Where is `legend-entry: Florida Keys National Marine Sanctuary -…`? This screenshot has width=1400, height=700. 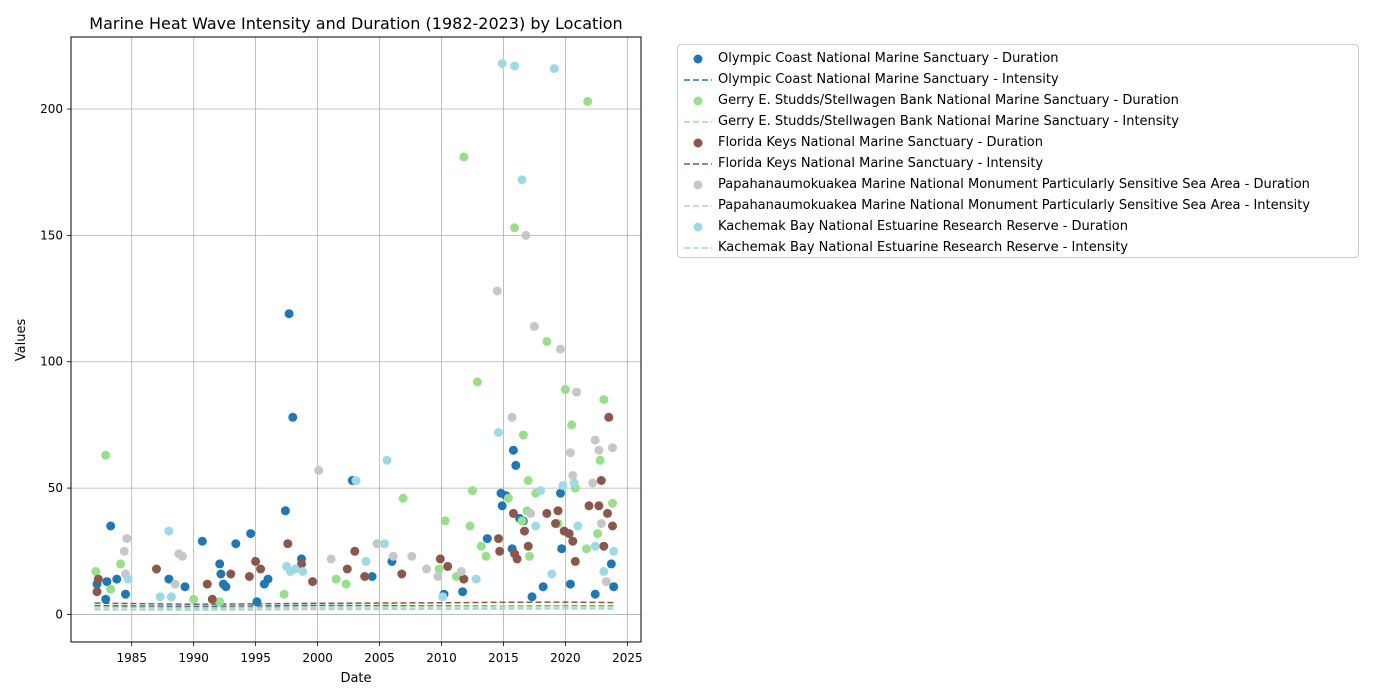
legend-entry: Florida Keys National Marine Sanctuary -… is located at coordinates (1018, 142).